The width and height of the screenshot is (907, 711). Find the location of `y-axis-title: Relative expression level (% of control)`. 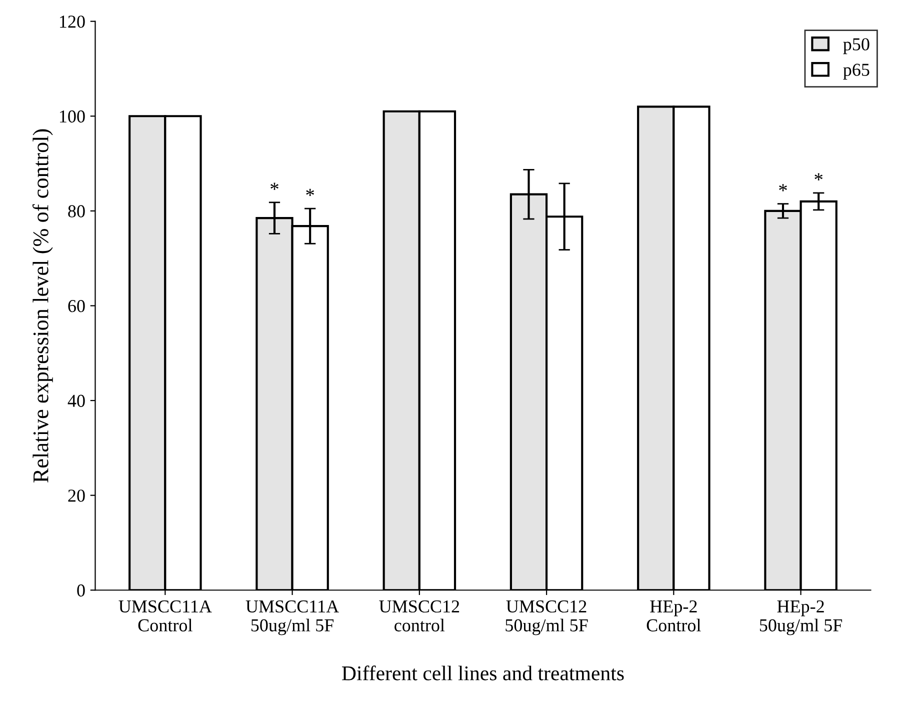

y-axis-title: Relative expression level (% of control) is located at coordinates (42, 306).